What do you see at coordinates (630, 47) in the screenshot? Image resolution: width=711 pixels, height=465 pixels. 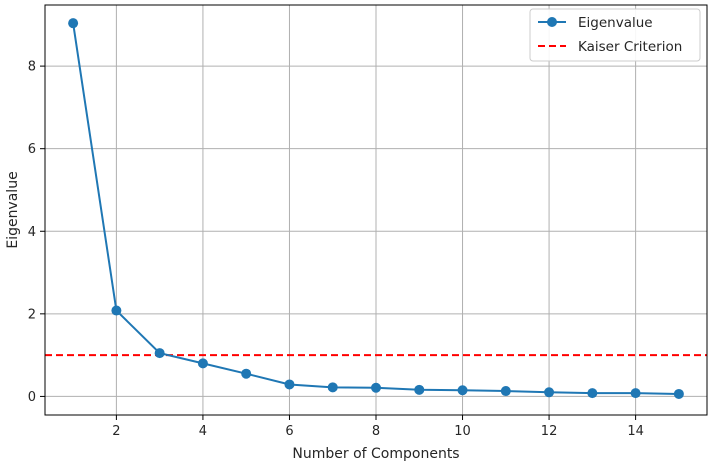 I see `legend-kaiser-label: Kaiser Criterion` at bounding box center [630, 47].